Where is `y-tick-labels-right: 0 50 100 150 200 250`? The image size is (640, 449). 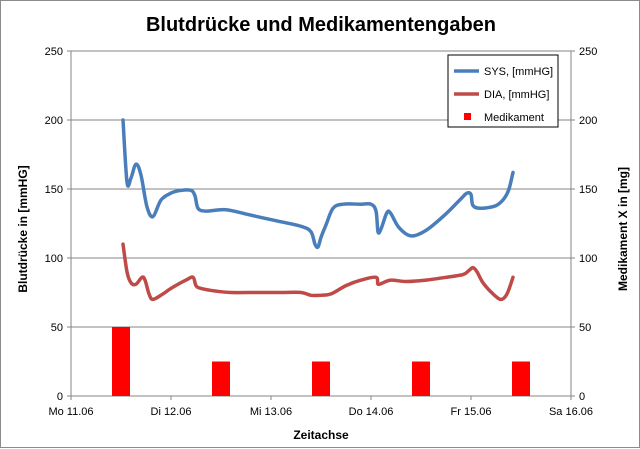 y-tick-labels-right: 0 50 100 150 200 250 is located at coordinates (588, 224).